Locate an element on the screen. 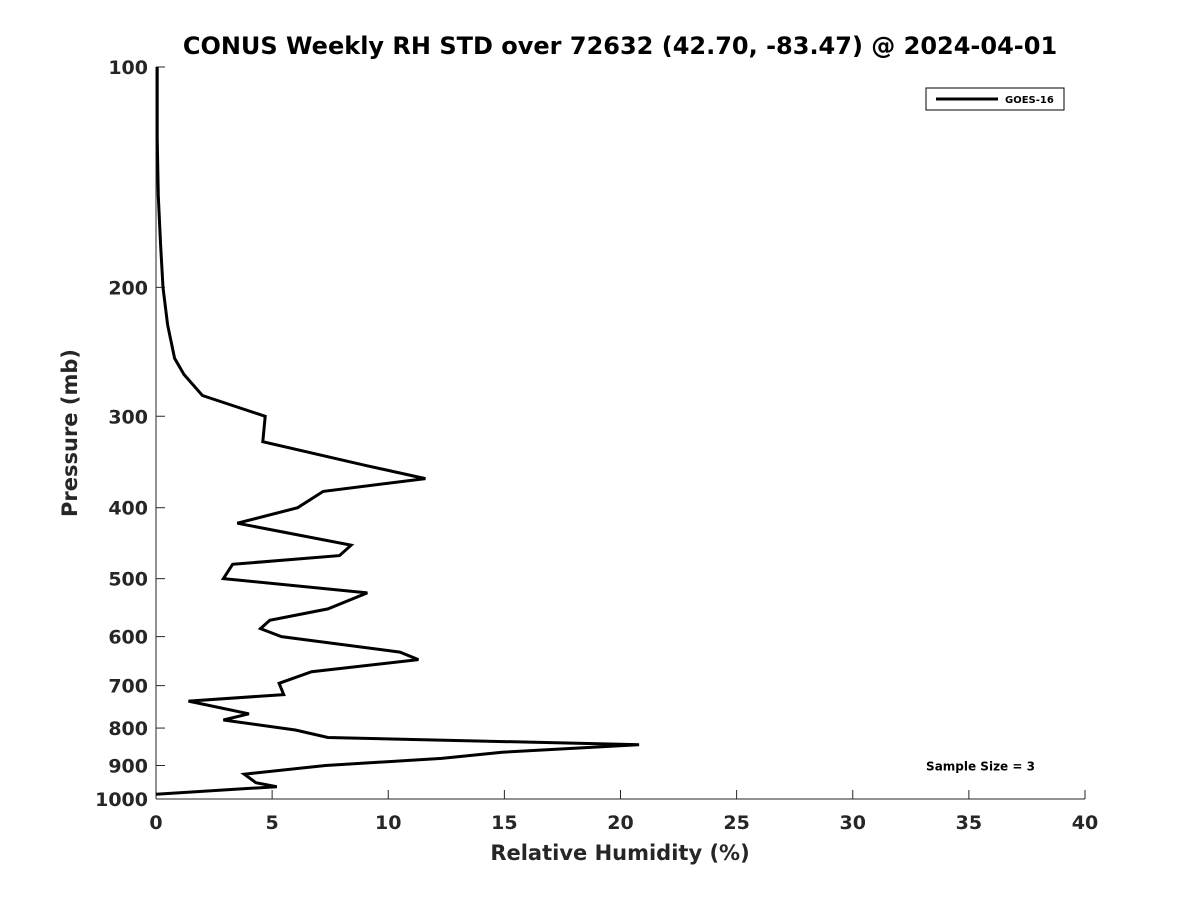 The width and height of the screenshot is (1200, 900). x-tick-label: 0 is located at coordinates (155, 823).